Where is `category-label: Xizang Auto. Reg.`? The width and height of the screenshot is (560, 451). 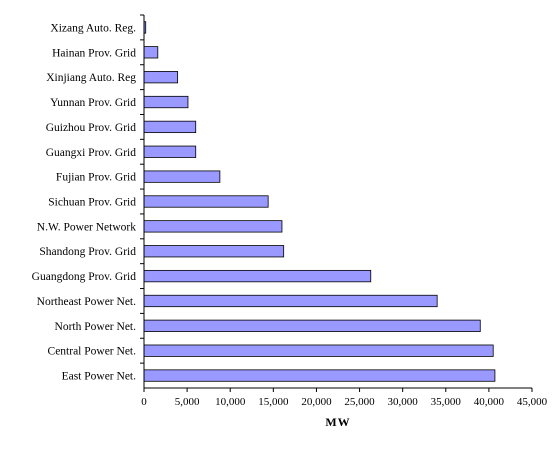
category-label: Xizang Auto. Reg. is located at coordinates (93, 28).